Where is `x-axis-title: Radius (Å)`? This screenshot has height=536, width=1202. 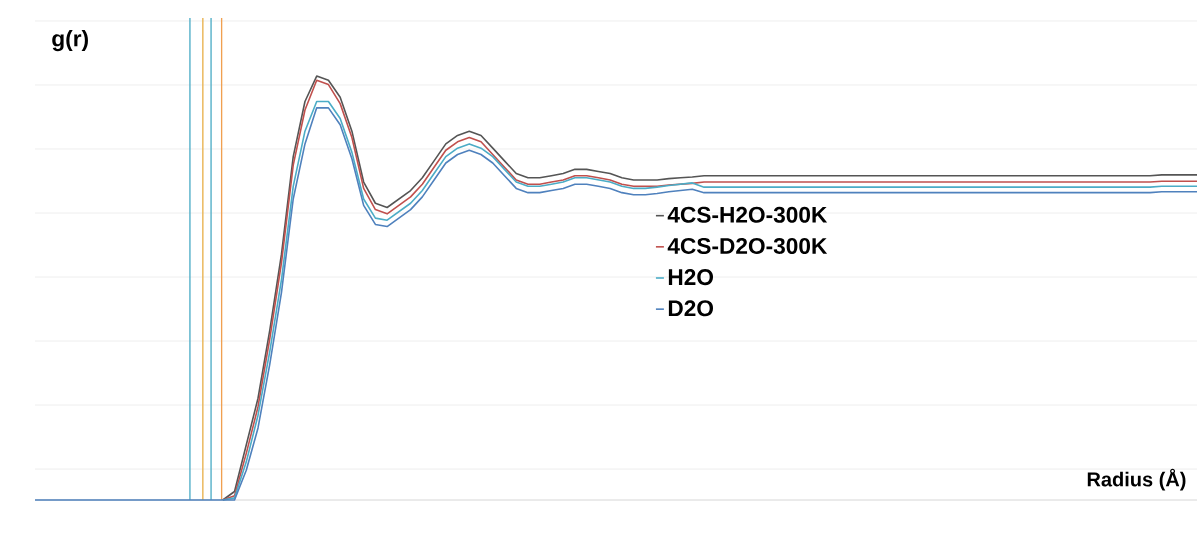 x-axis-title: Radius (Å) is located at coordinates (1136, 479).